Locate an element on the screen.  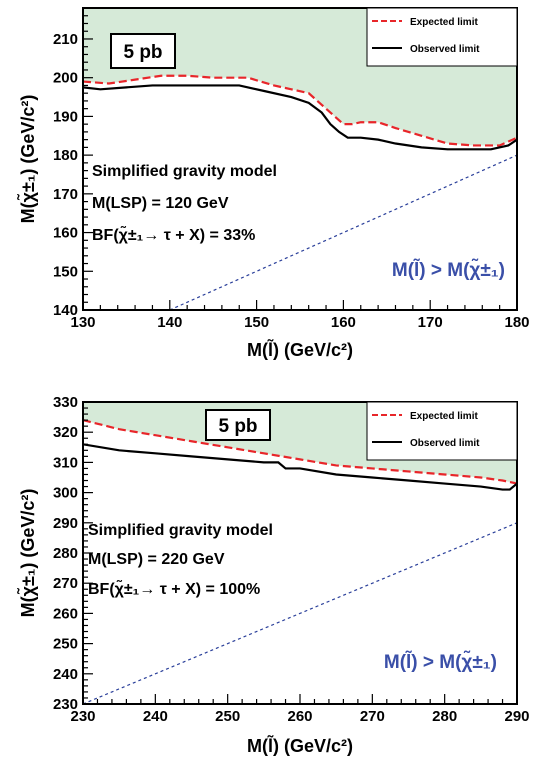
annotation-lsp: M(LSP) = 120 GeV is located at coordinates (160, 203).